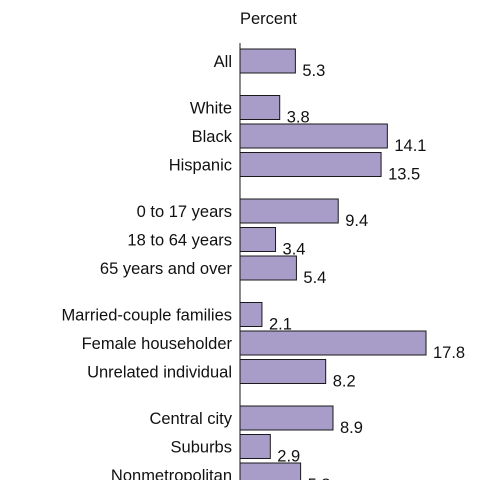 The width and height of the screenshot is (478, 480). Describe the element at coordinates (157, 344) in the screenshot. I see `category-label: Female householder` at that location.